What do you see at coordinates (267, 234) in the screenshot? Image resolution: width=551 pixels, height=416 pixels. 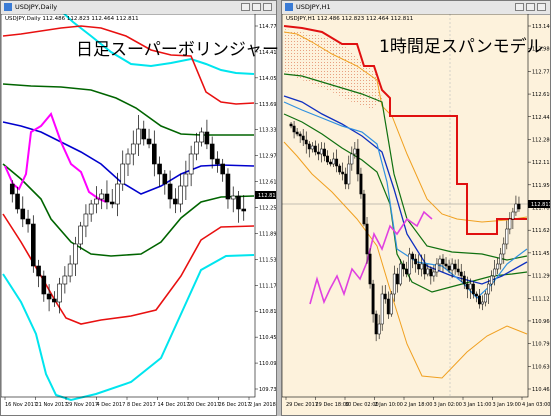 I see `price-axis-label: 111.895` at bounding box center [267, 234].